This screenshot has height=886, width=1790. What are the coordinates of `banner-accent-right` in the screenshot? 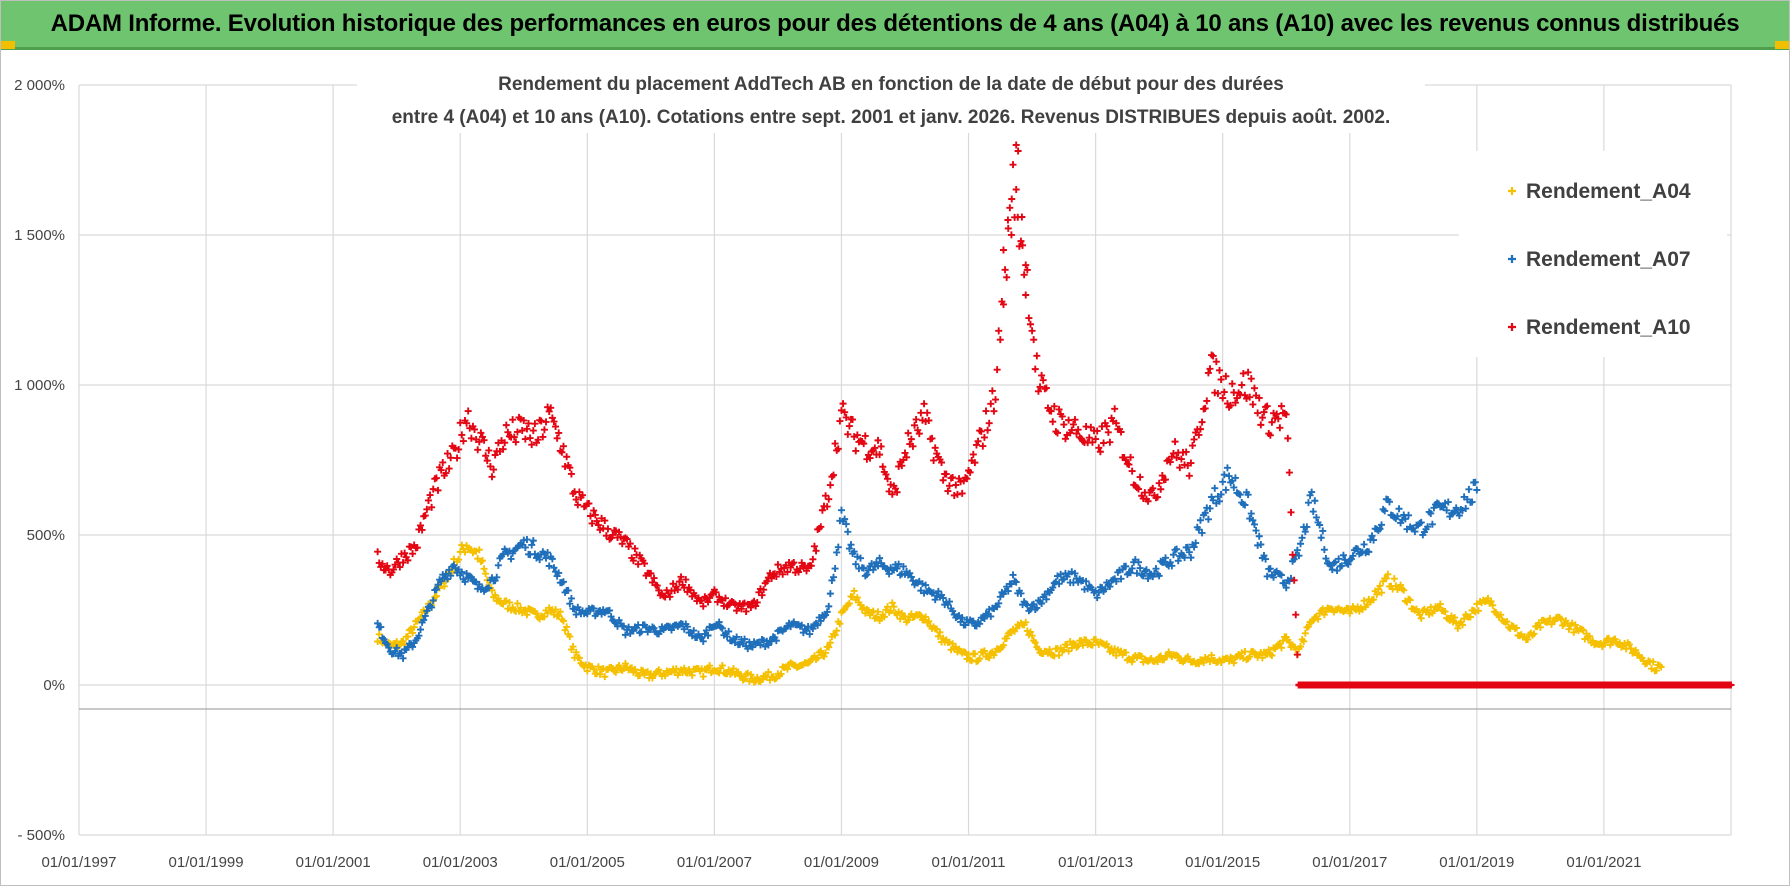 It's located at (1782, 45).